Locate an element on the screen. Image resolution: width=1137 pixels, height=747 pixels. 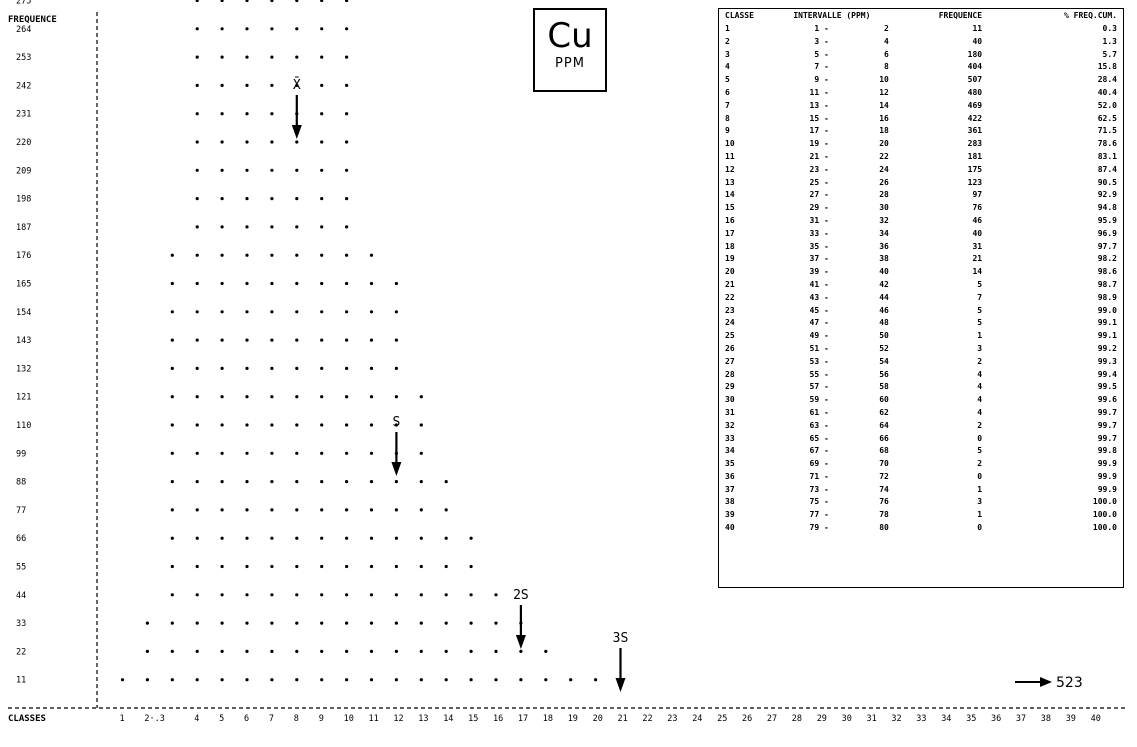
table-cell: 14 is located at coordinates (730, 195).